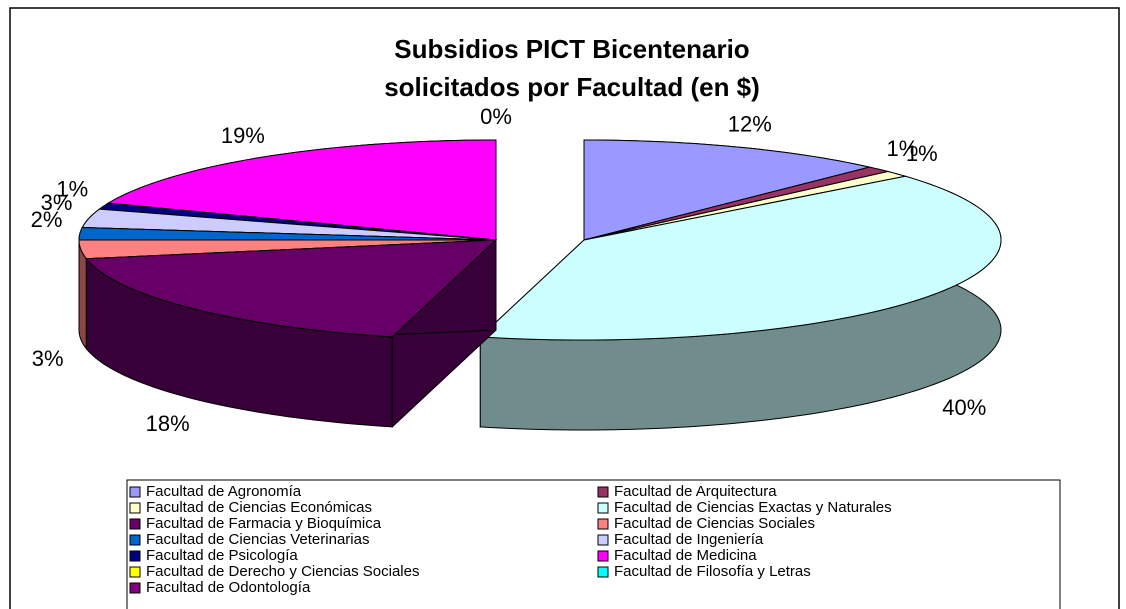  I want to click on data-label: 0%, so click(496, 116).